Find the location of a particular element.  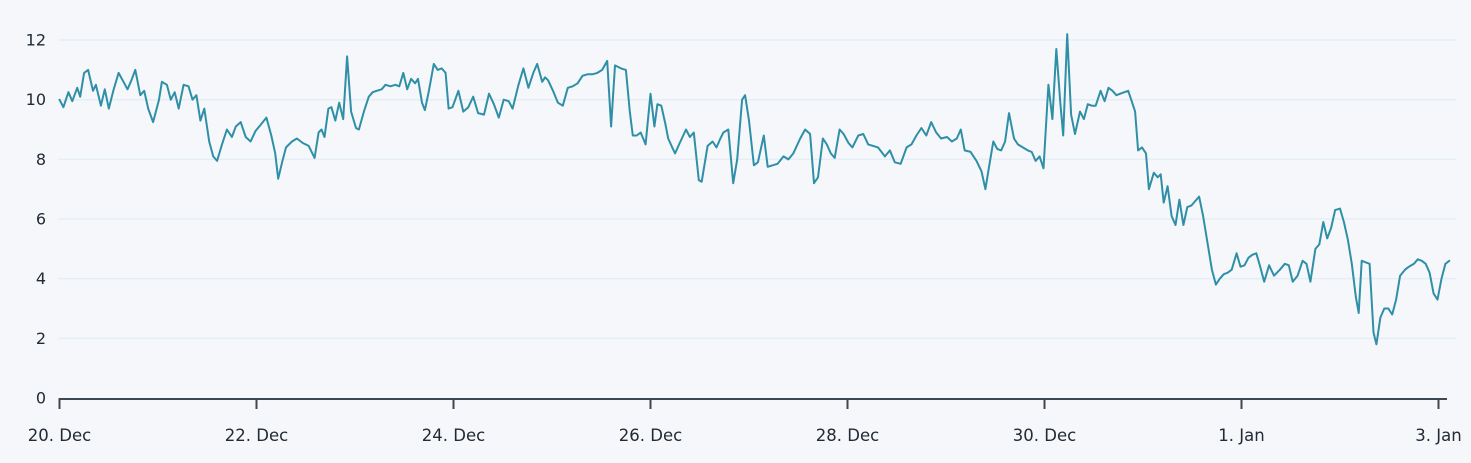

y-axis-labels-group: 0 2 4 6 8 10 12 is located at coordinates (36, 219).